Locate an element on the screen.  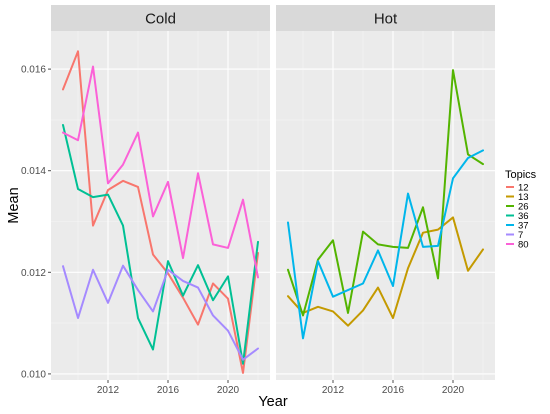
legend-label-topic-13: 13 is located at coordinates (523, 197).